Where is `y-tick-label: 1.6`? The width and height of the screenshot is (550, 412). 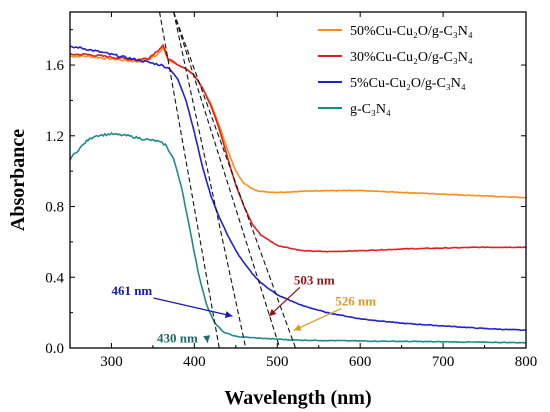
y-tick-label: 1.6 is located at coordinates (54, 66).